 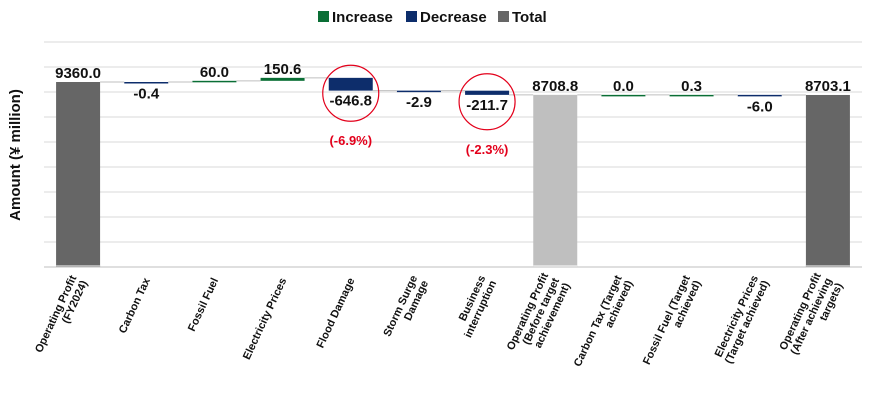 What do you see at coordinates (760, 106) in the screenshot?
I see `value-label: -6.0` at bounding box center [760, 106].